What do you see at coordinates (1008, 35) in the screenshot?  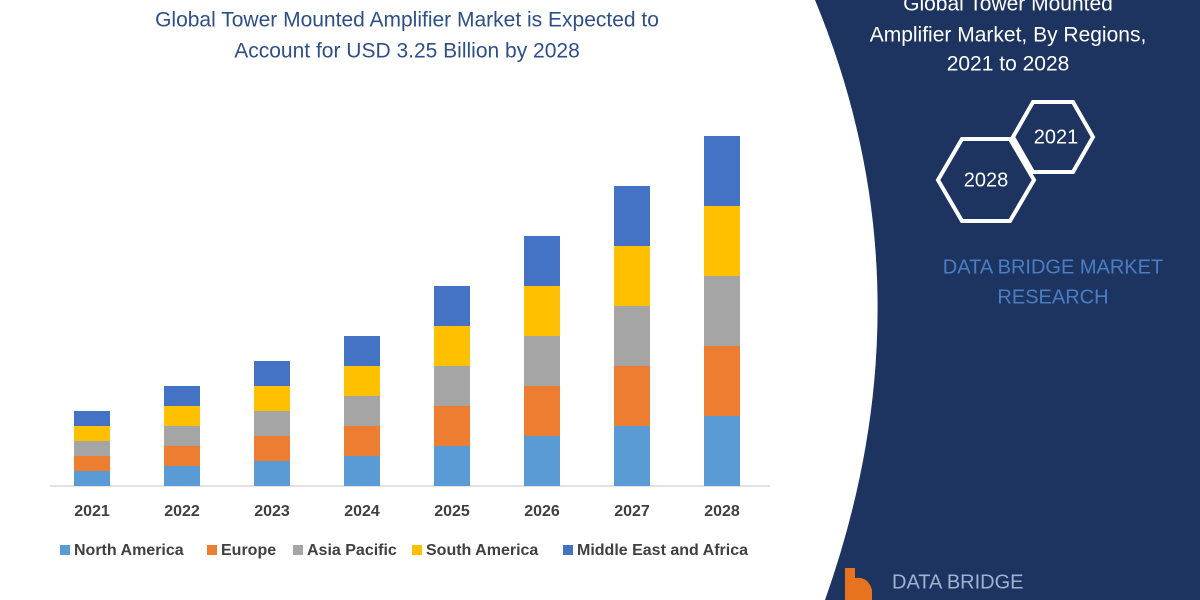 I see `panel-title: Amplifier Market, By Regions,` at bounding box center [1008, 35].